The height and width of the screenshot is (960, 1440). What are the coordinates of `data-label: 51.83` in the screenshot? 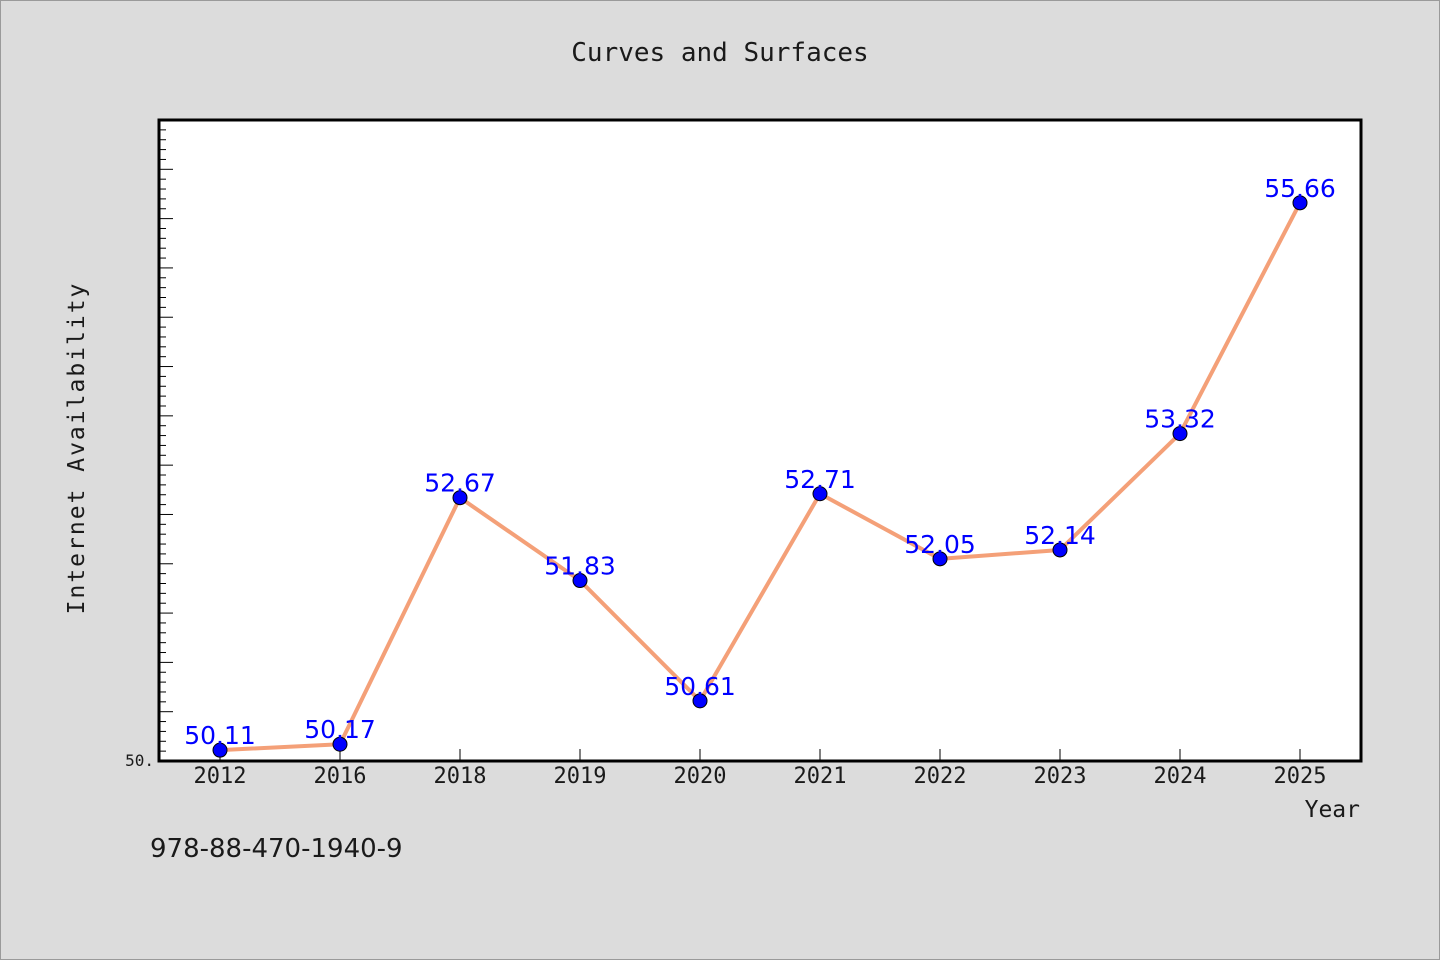 It's located at (580, 566).